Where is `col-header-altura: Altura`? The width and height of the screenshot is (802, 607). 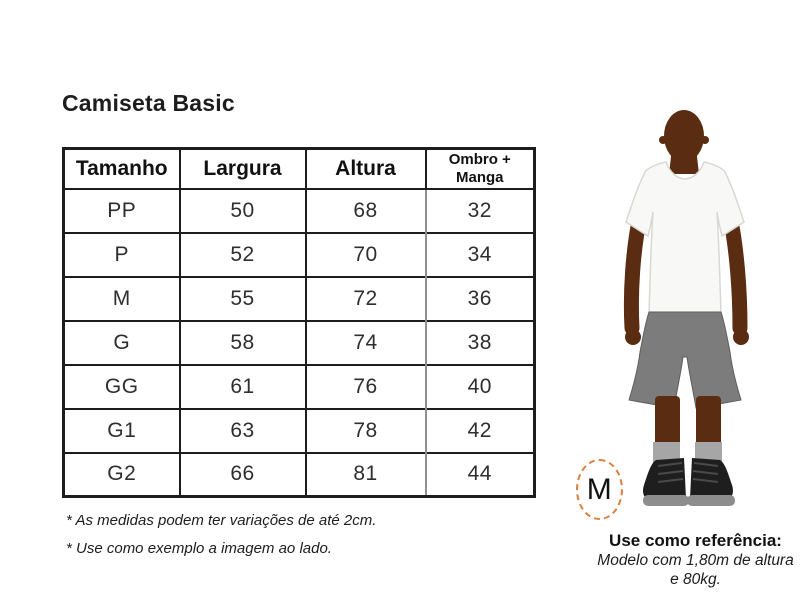
col-header-altura: Altura is located at coordinates (365, 168).